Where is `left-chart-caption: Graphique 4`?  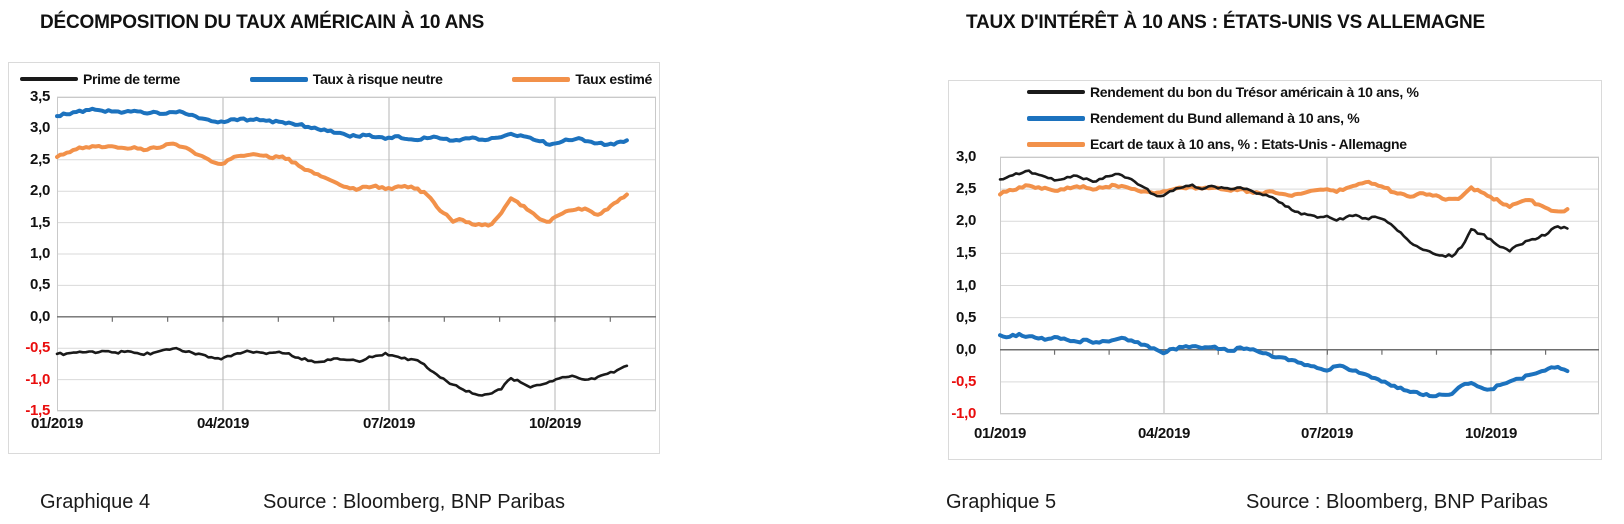 left-chart-caption: Graphique 4 is located at coordinates (95, 502).